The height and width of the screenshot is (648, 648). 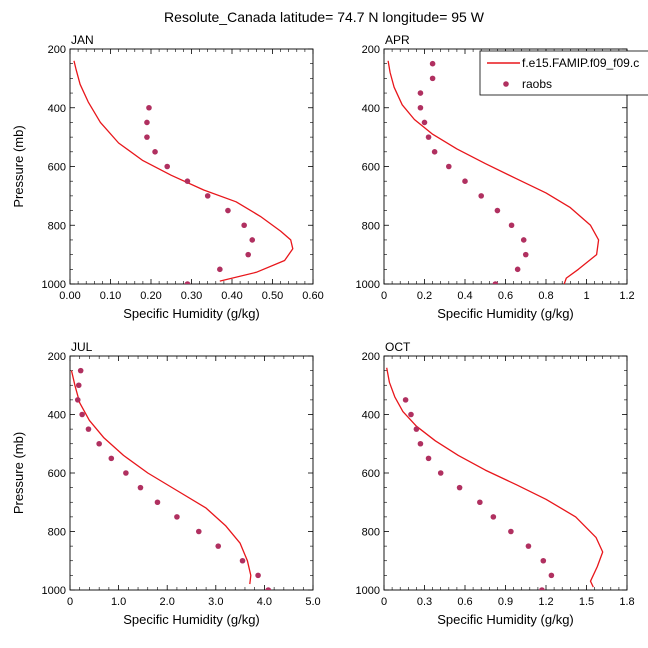 I want to click on legend-frame, so click(x=563, y=73).